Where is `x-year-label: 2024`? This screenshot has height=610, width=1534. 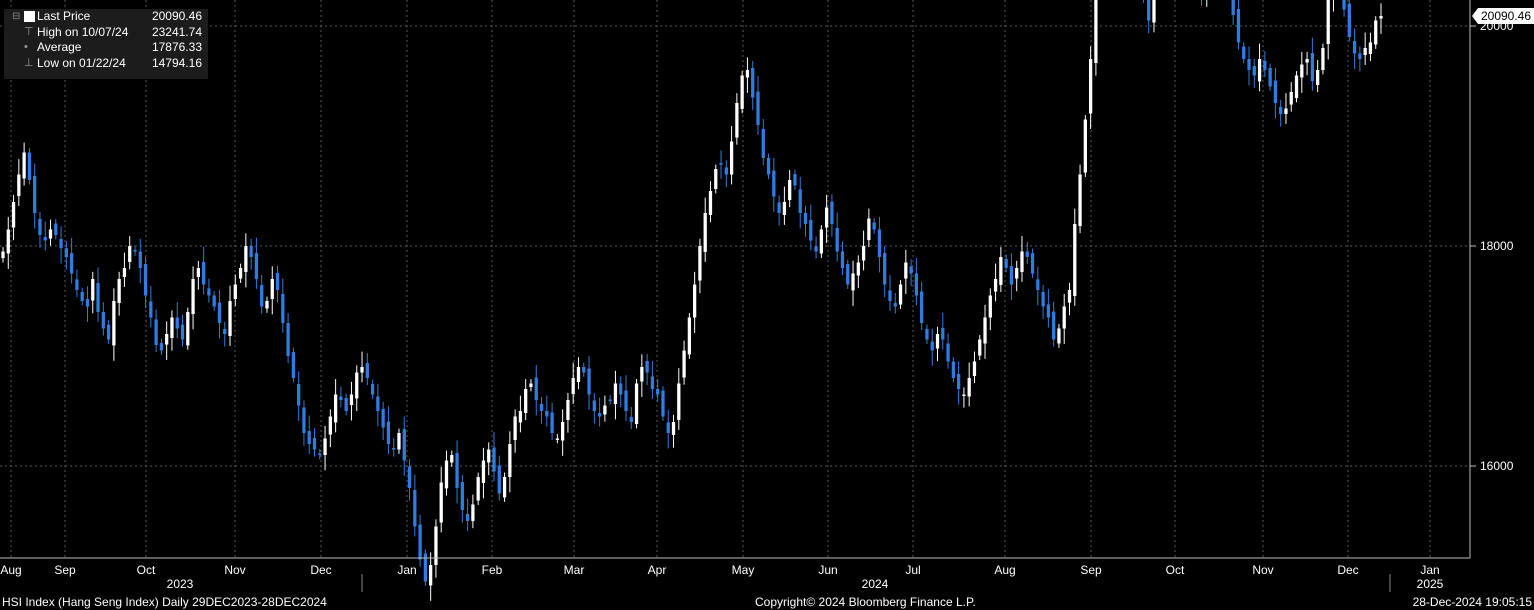
x-year-label: 2024 is located at coordinates (875, 584).